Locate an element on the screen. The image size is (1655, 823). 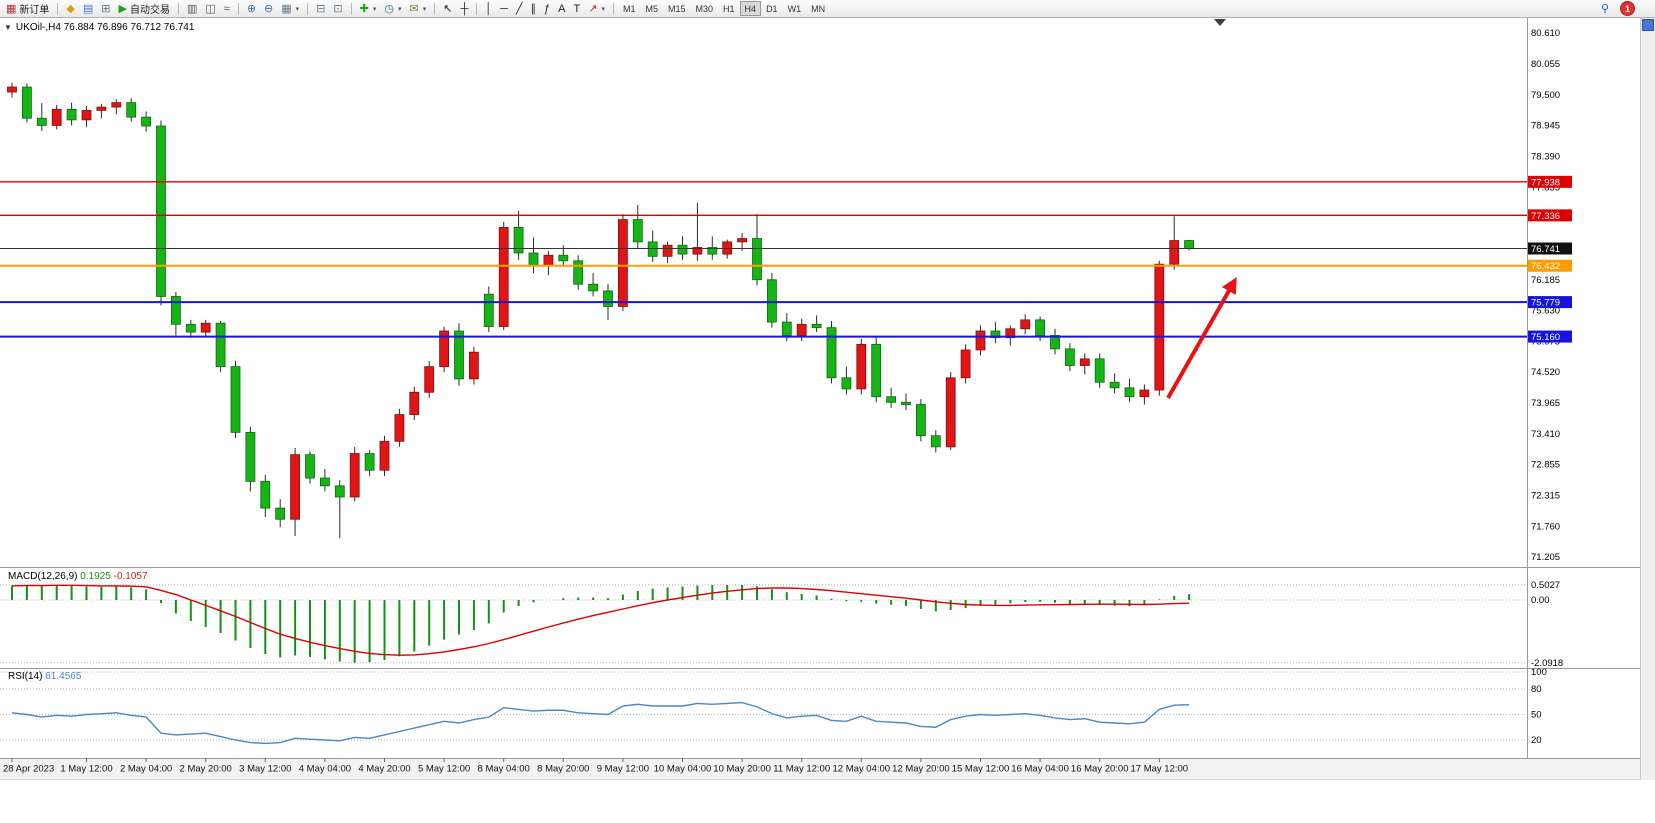
indicators-button: ✚ ▾ is located at coordinates (368, 8).